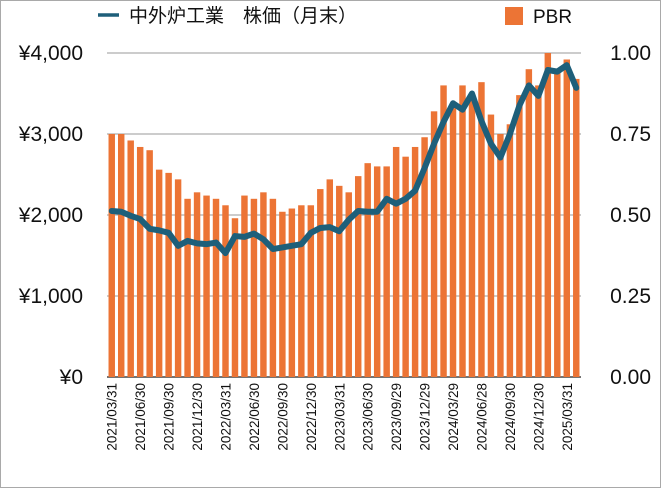  I want to click on x-tick-label: 2022/09/30, so click(282, 417).